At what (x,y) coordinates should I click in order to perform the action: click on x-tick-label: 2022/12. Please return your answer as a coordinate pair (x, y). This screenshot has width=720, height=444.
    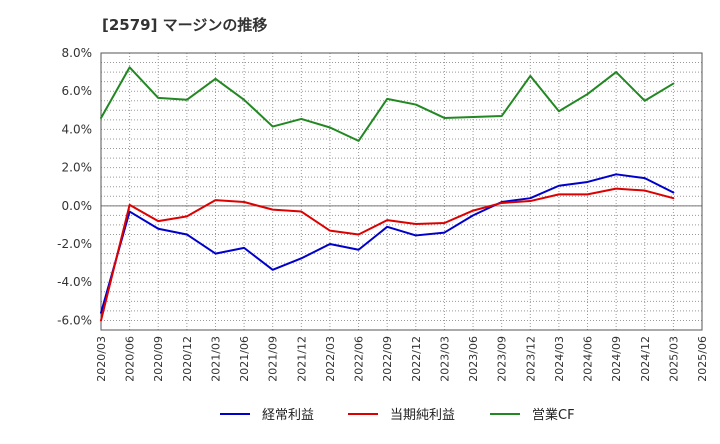
    Looking at the image, I should click on (416, 359).